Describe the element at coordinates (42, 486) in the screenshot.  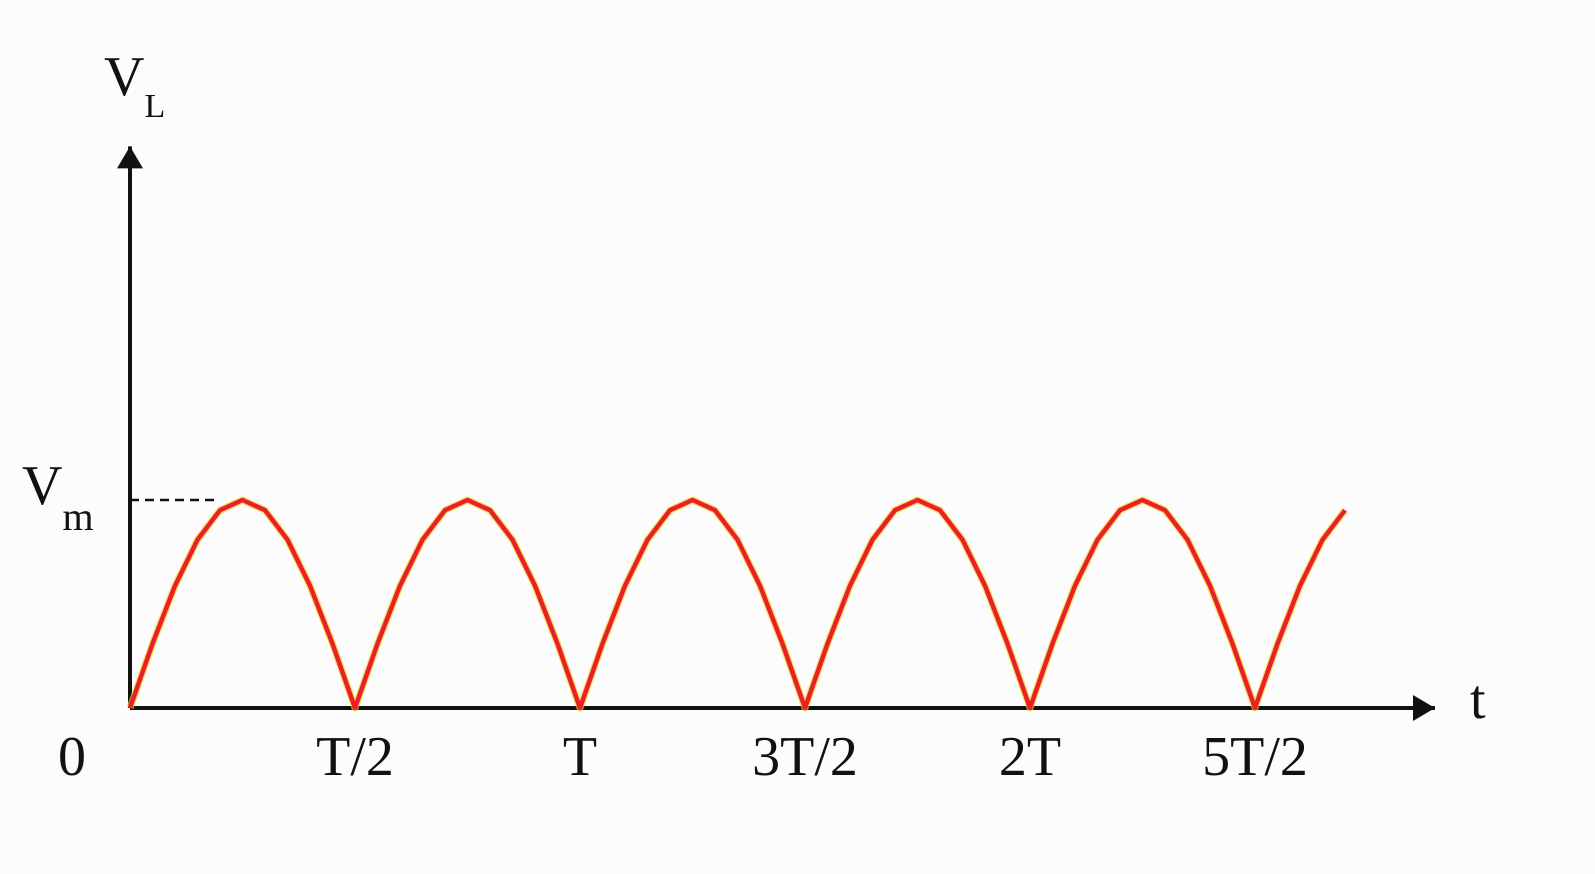
I see `y-tick-label-main: V` at that location.